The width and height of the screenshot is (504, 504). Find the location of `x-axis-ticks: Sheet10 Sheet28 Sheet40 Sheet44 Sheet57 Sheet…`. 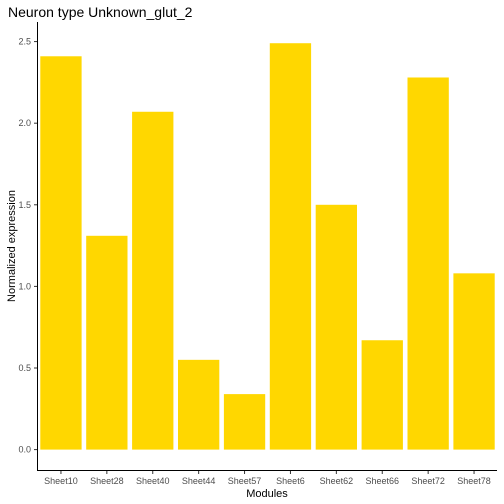

x-axis-ticks: Sheet10 Sheet28 Sheet40 Sheet44 Sheet57 Sheet… is located at coordinates (267, 478).